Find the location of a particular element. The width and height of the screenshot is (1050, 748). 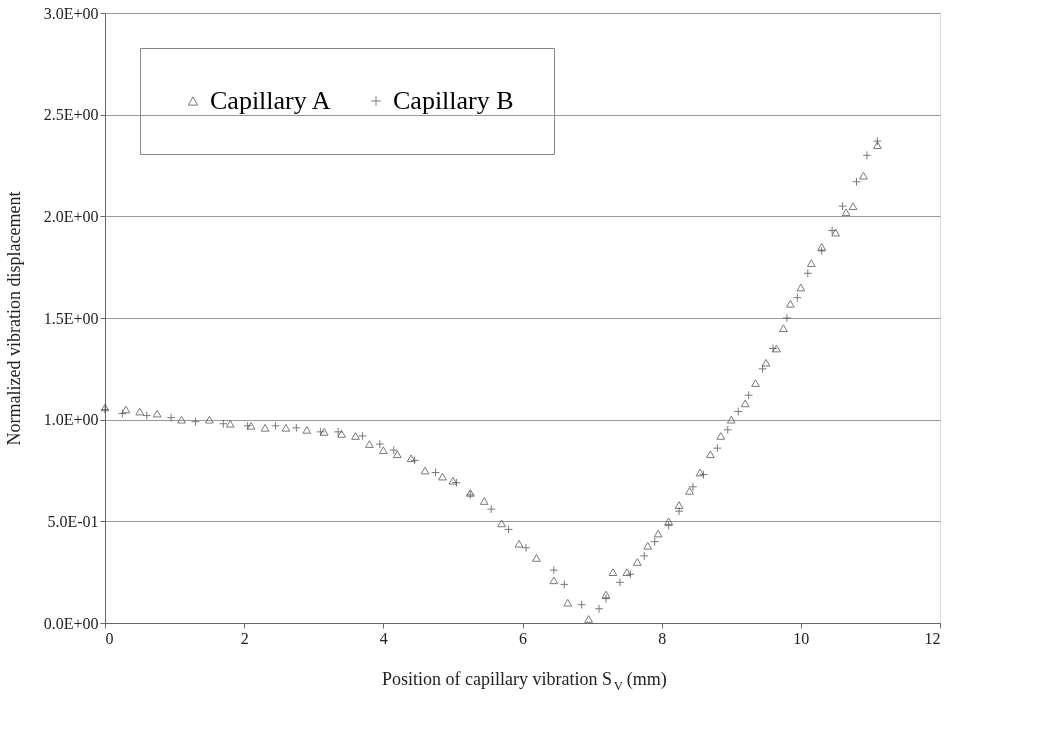

y-tick-label: 1.0E+00 is located at coordinates (71, 420).